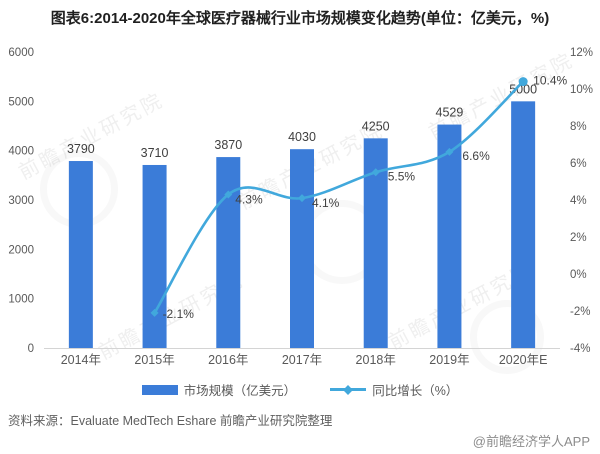 The width and height of the screenshot is (600, 454). I want to click on right-axis-tick: 8%, so click(578, 127).